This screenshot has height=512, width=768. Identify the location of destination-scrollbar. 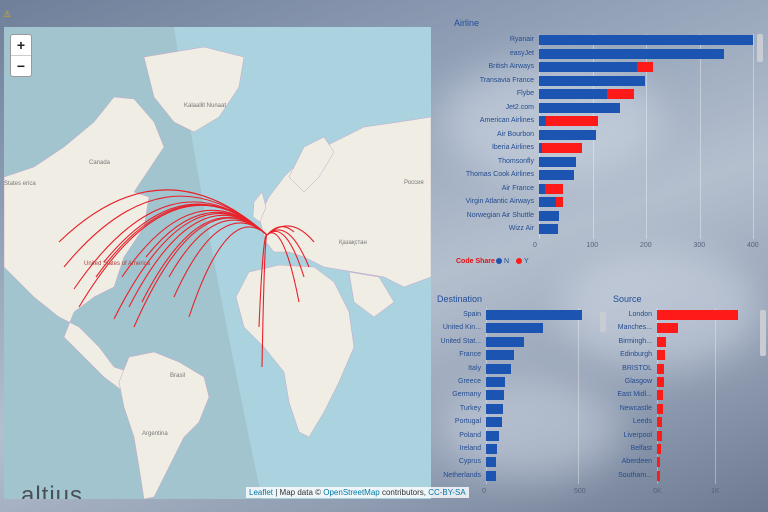
(603, 322).